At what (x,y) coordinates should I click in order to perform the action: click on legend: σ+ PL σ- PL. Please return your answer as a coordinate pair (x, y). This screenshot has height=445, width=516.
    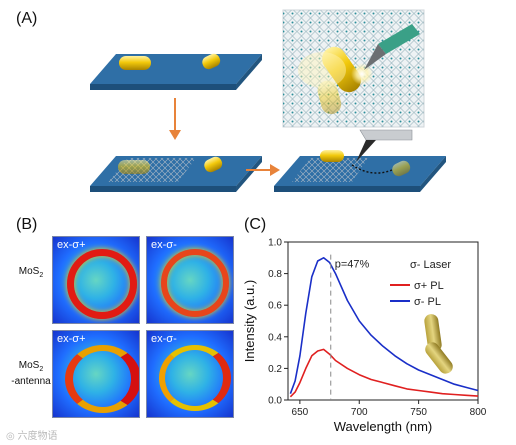
    Looking at the image, I should click on (417, 294).